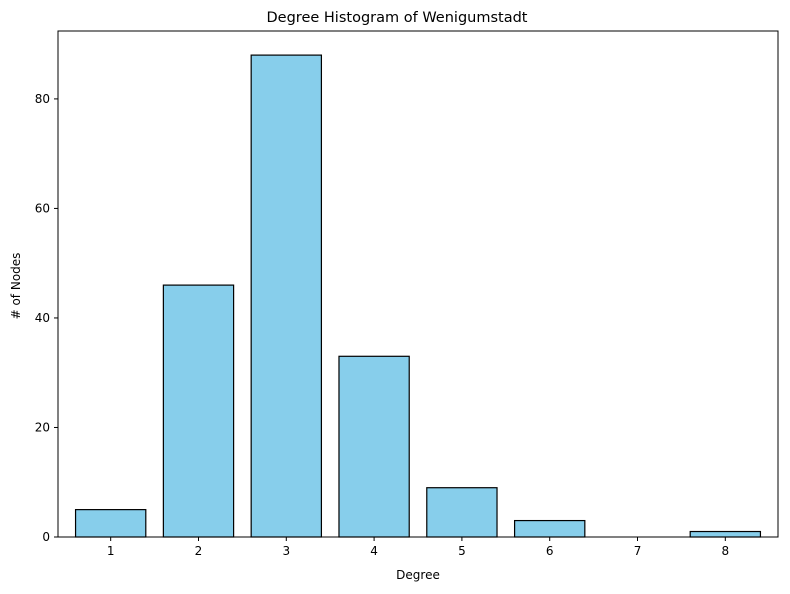 The image size is (790, 594). What do you see at coordinates (286, 551) in the screenshot?
I see `x-tick-label: 3` at bounding box center [286, 551].